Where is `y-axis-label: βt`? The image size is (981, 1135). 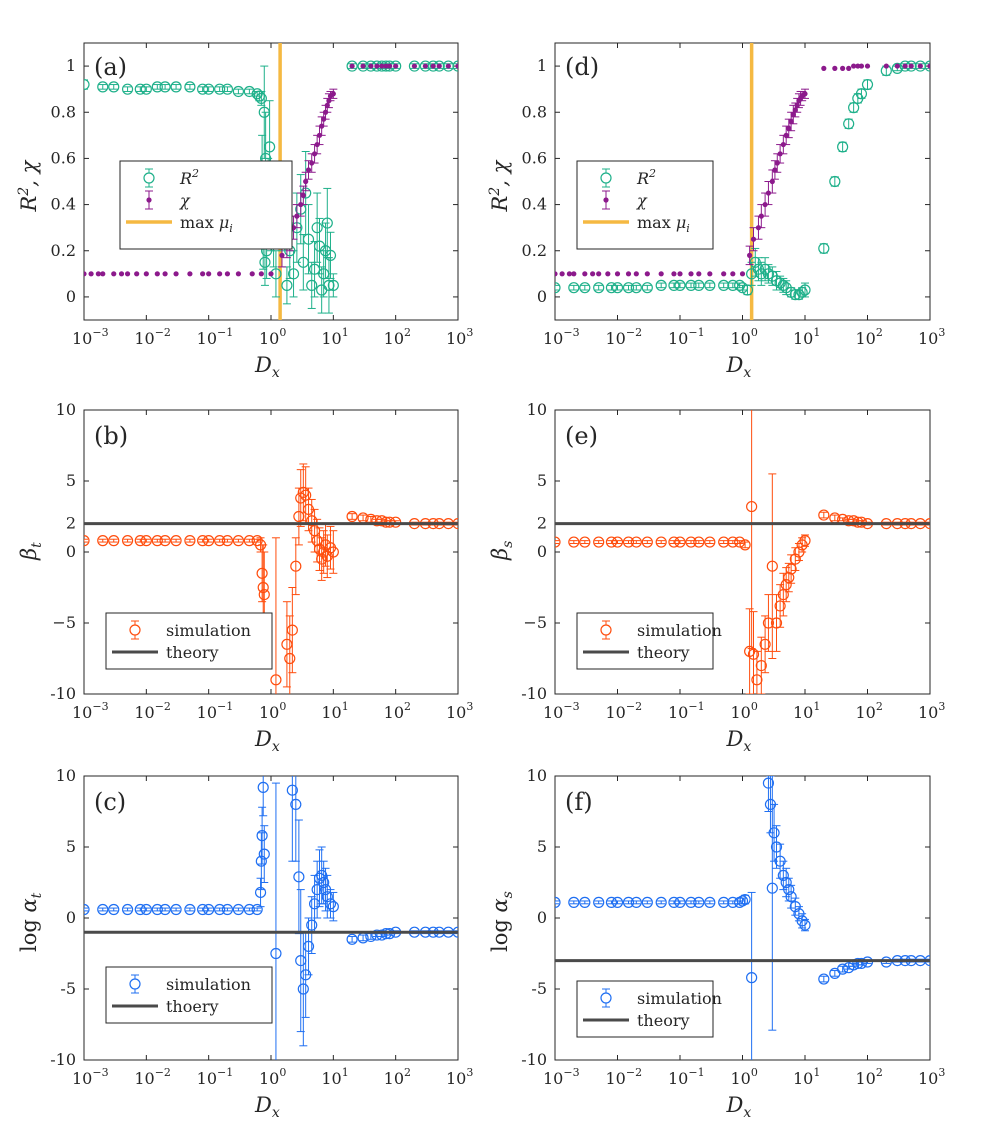
y-axis-label: βt is located at coordinates (31, 551).